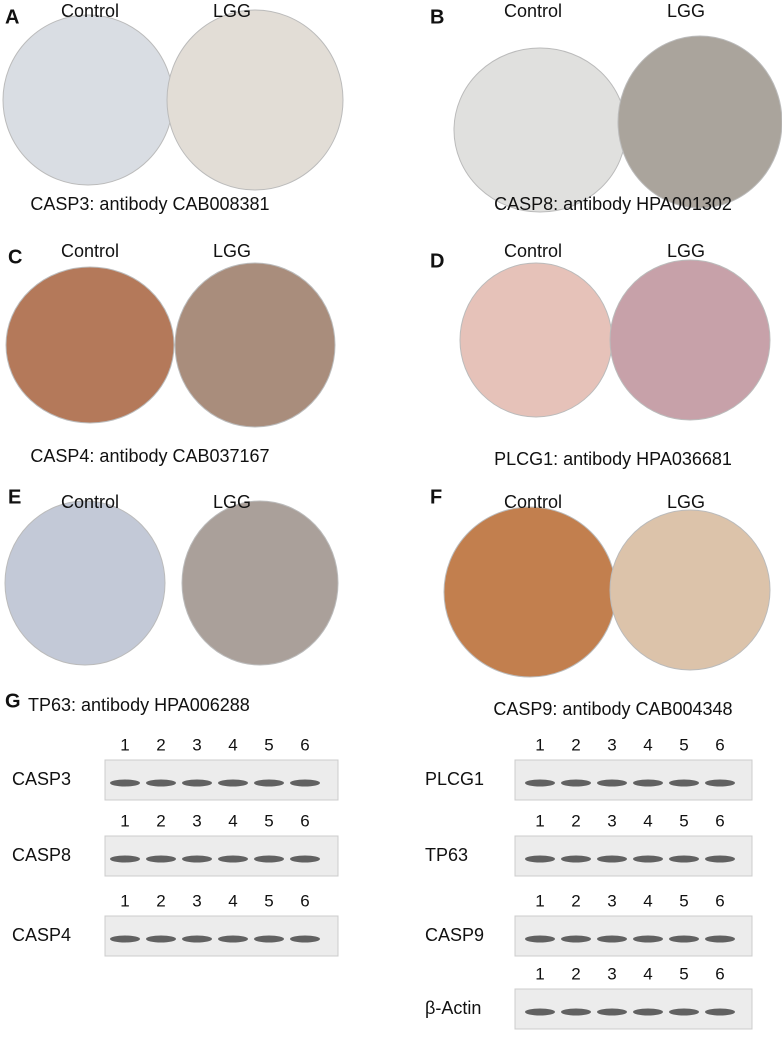 This screenshot has width=782, height=1037. What do you see at coordinates (454, 779) in the screenshot?
I see `protein-label: PLCG1` at bounding box center [454, 779].